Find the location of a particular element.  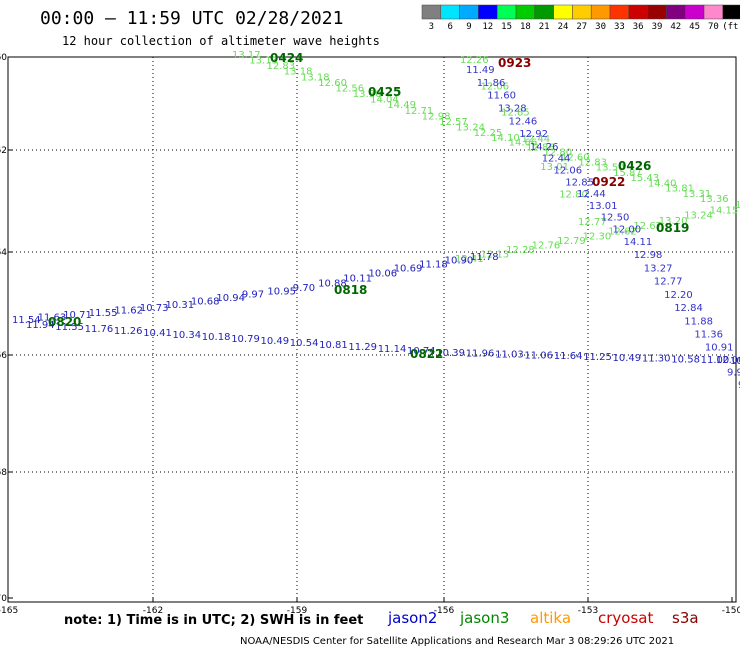

swh-value: 12.56 is located at coordinates (350, 89).